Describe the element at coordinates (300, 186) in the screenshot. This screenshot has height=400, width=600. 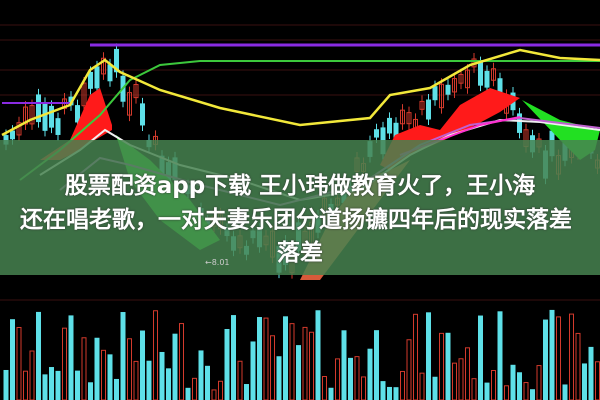
I see `headline-line-1: 股票配资app下载 王小玮做教育火了，王小海` at that location.